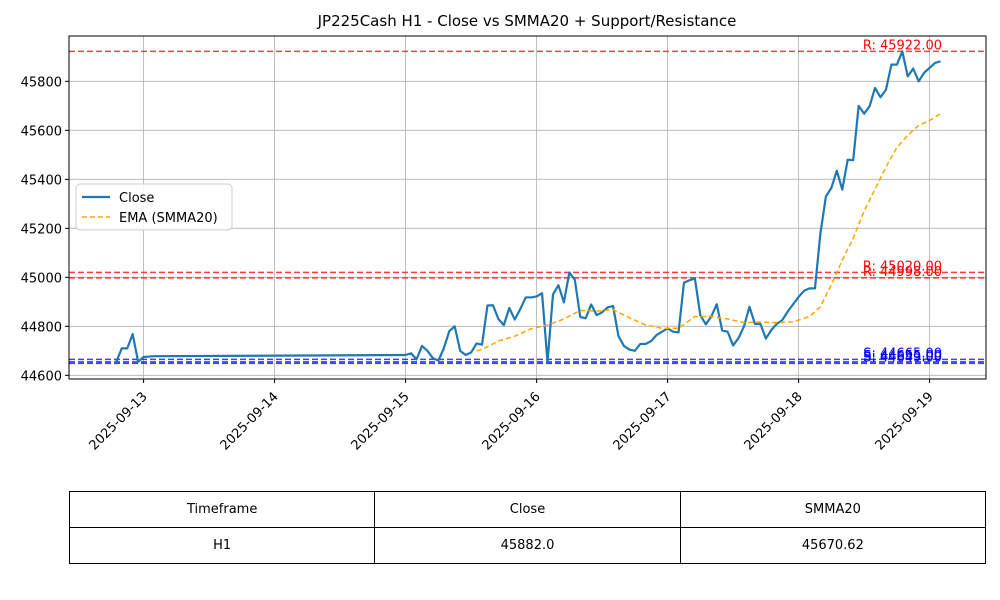 This screenshot has height=600, width=1000. I want to click on legend-box, so click(154, 207).